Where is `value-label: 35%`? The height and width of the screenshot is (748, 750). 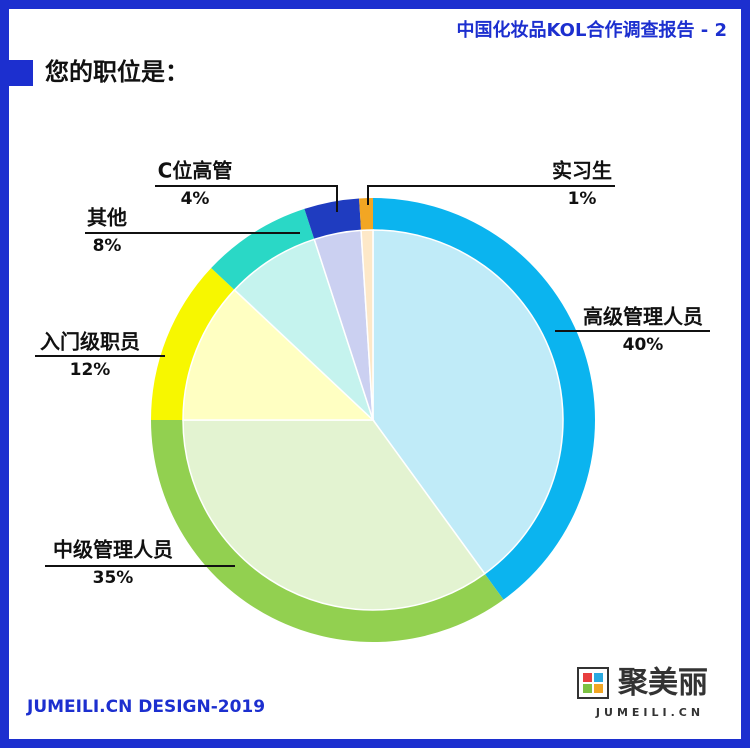
value-label: 35% is located at coordinates (113, 578).